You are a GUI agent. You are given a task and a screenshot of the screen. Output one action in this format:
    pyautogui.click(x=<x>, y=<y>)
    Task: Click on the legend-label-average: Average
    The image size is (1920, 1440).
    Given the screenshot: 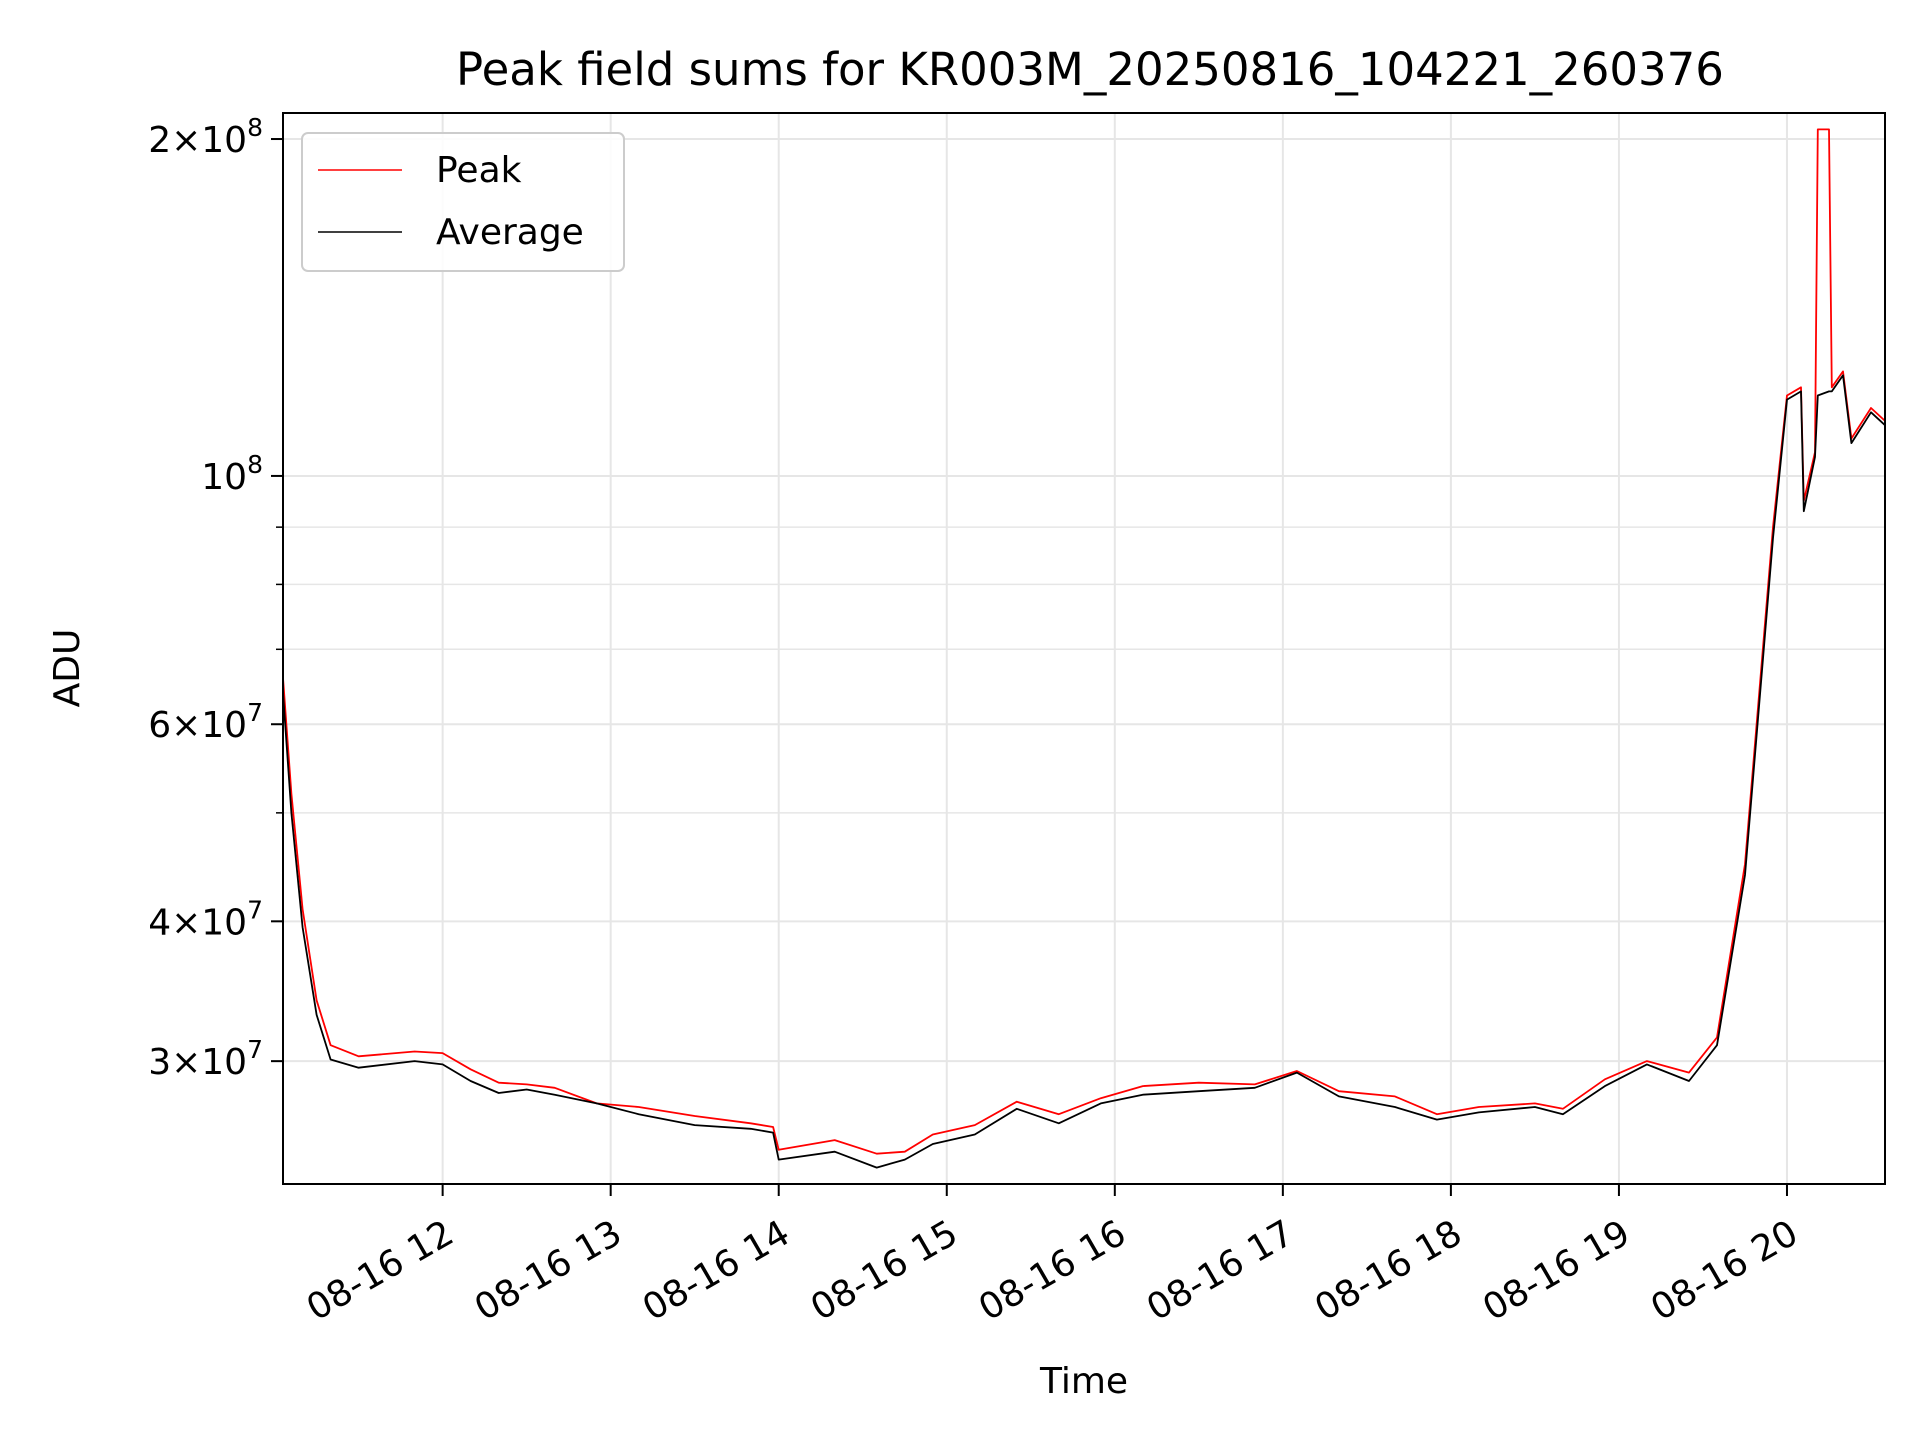 What is the action you would take?
    pyautogui.click(x=510, y=232)
    